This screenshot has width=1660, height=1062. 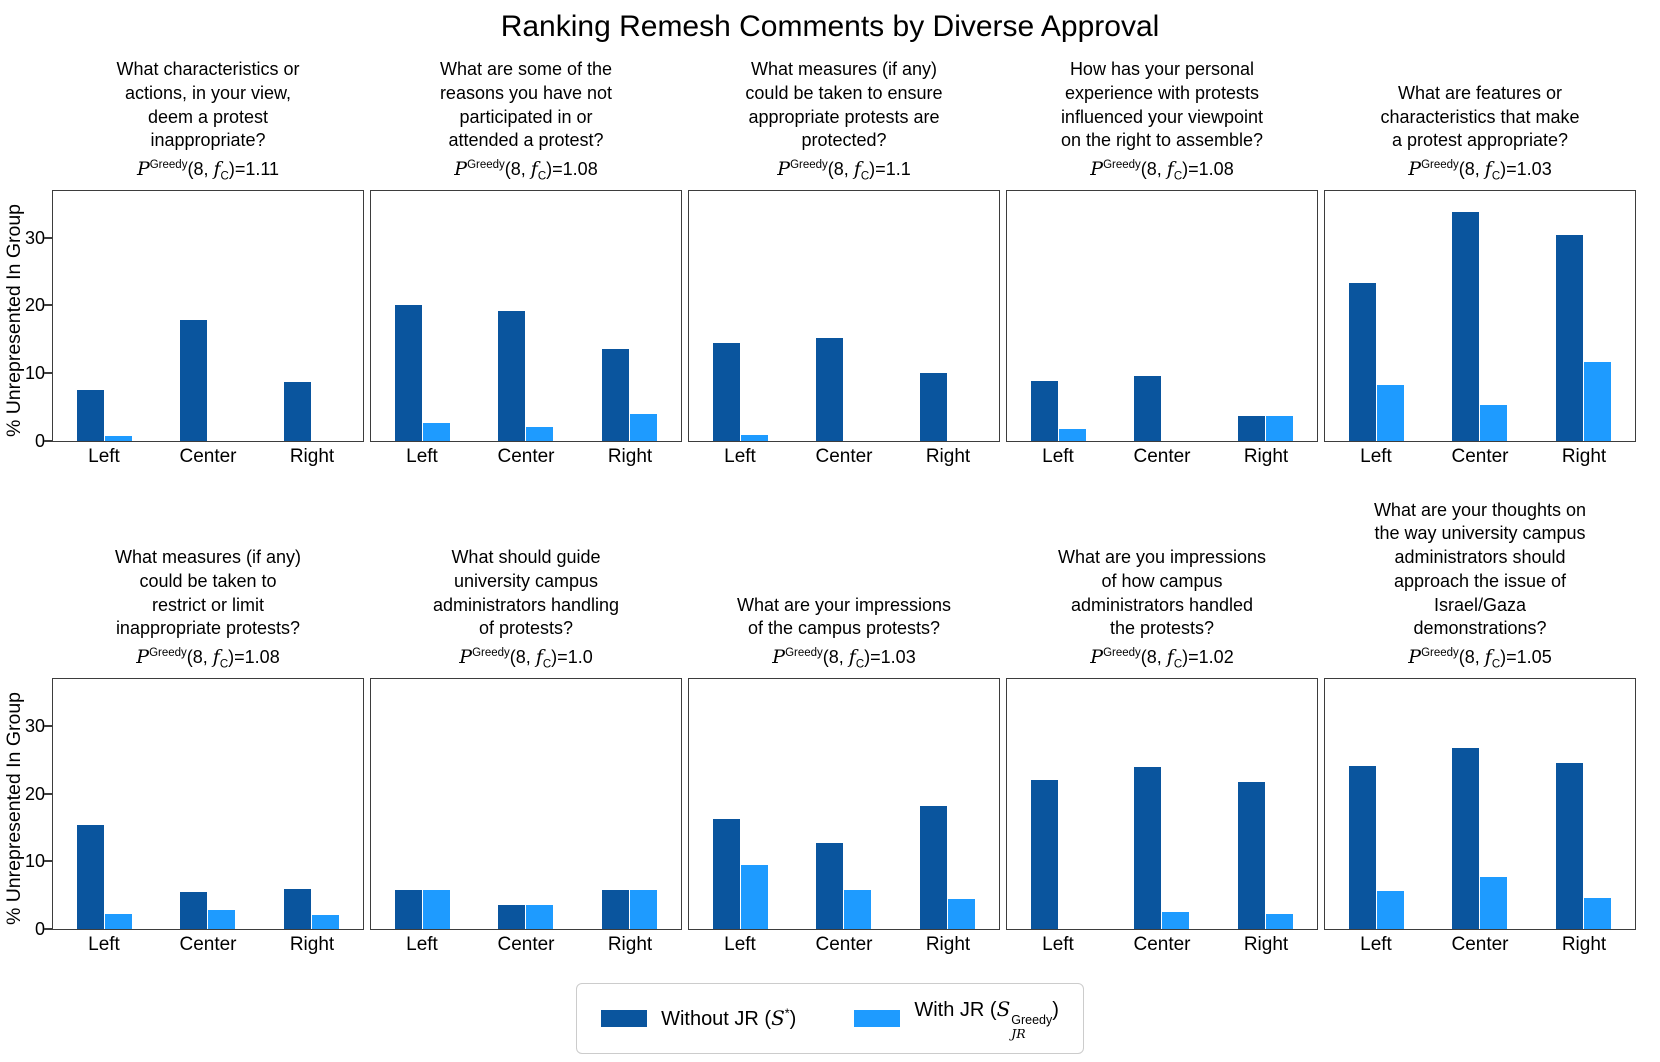 What do you see at coordinates (1162, 658) in the screenshot?
I see `subplot-p-metric: PGreedy(8, fC)=1.02` at bounding box center [1162, 658].